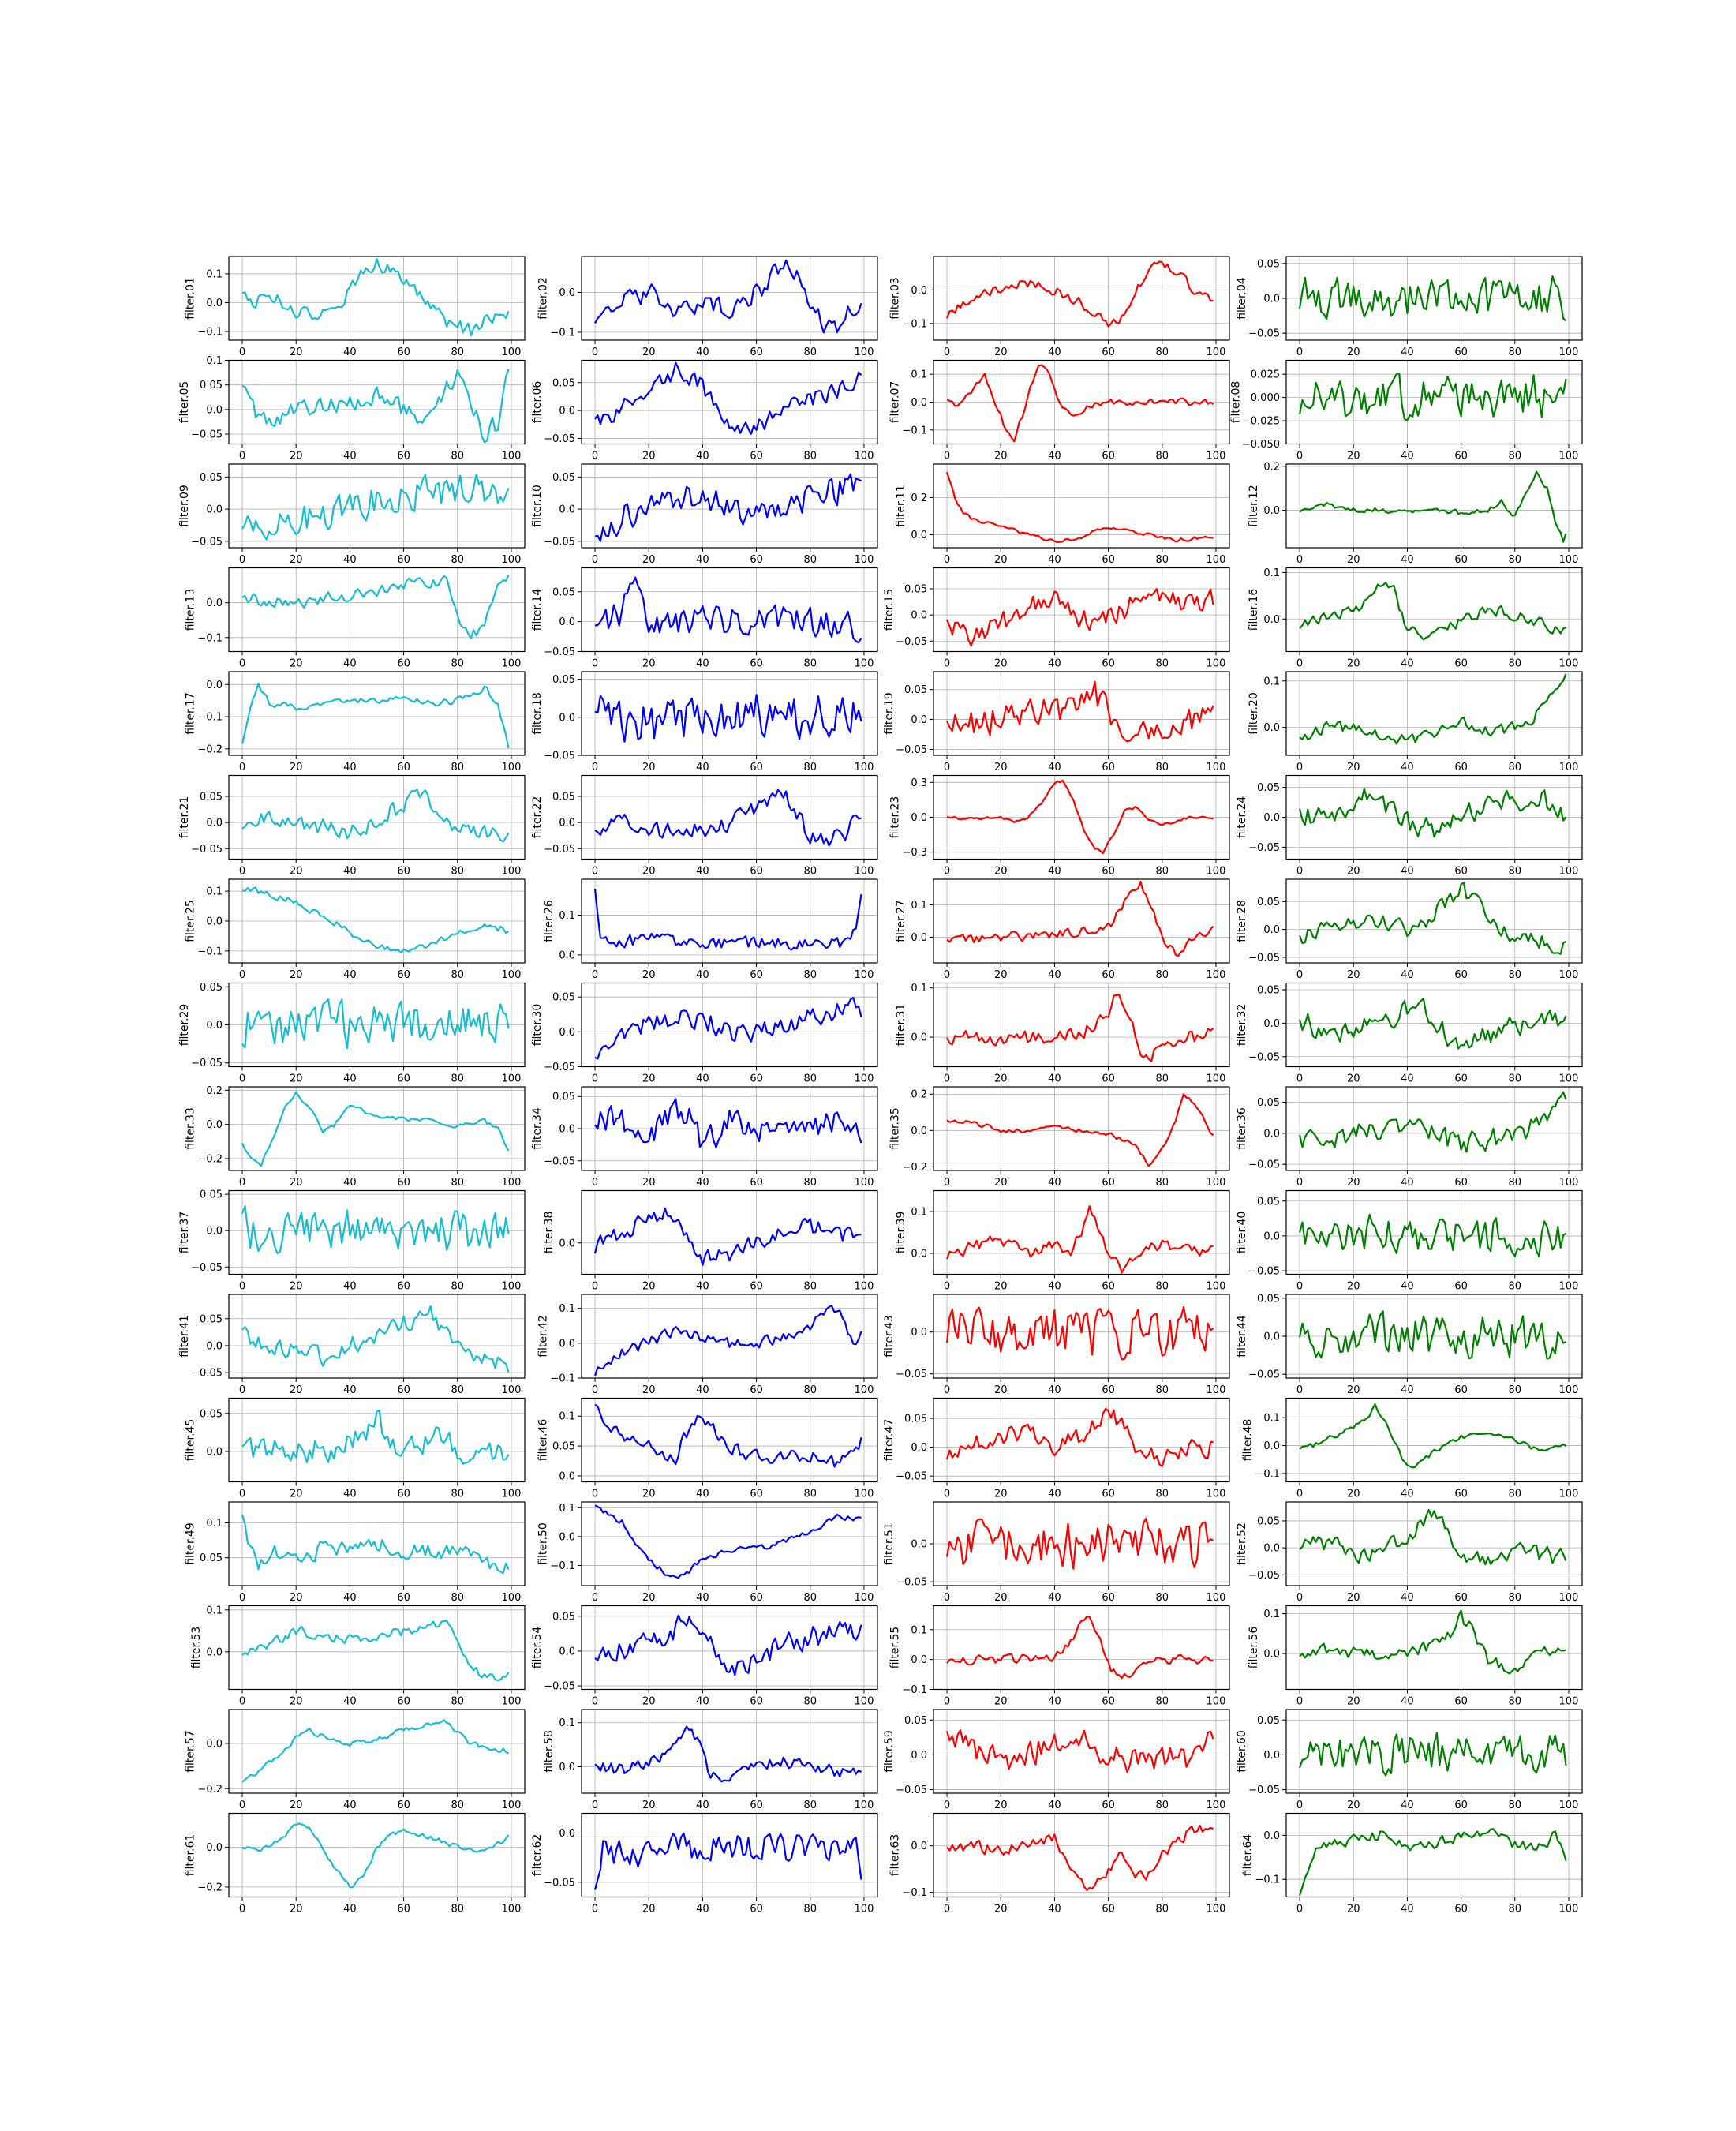  I want to click on y-axis-label: filter.38, so click(549, 1233).